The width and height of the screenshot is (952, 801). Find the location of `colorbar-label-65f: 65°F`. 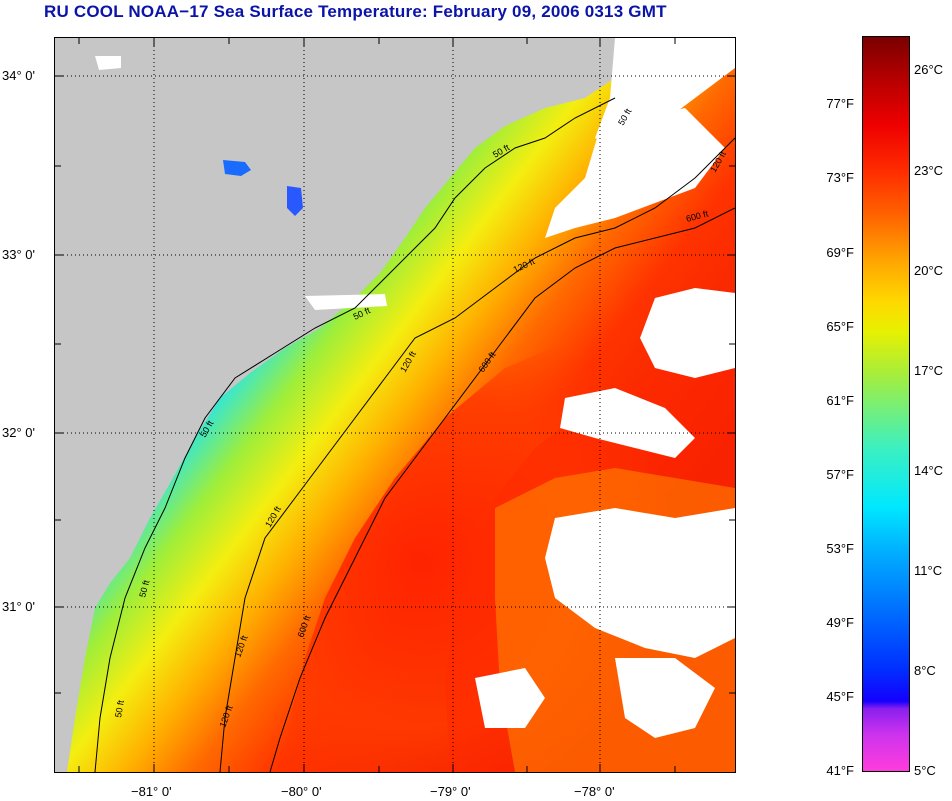

colorbar-label-65f: 65°F is located at coordinates (840, 326).